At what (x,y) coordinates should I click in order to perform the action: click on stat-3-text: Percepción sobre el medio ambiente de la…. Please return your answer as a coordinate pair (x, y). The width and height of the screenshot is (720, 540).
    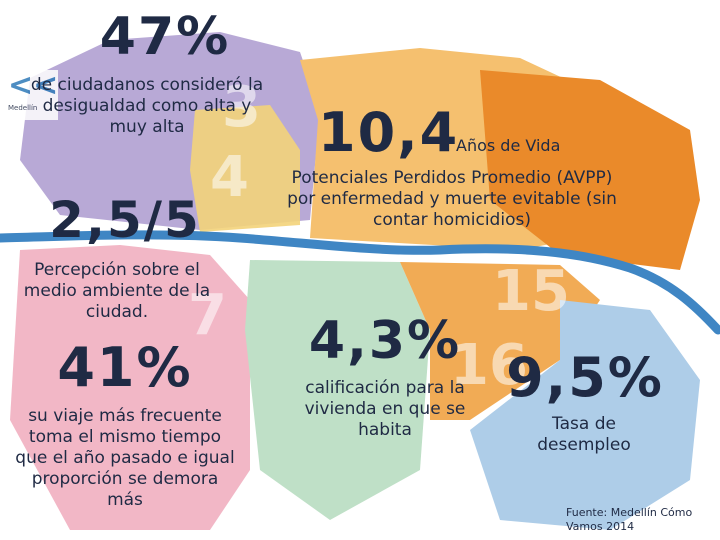
    Looking at the image, I should click on (117, 291).